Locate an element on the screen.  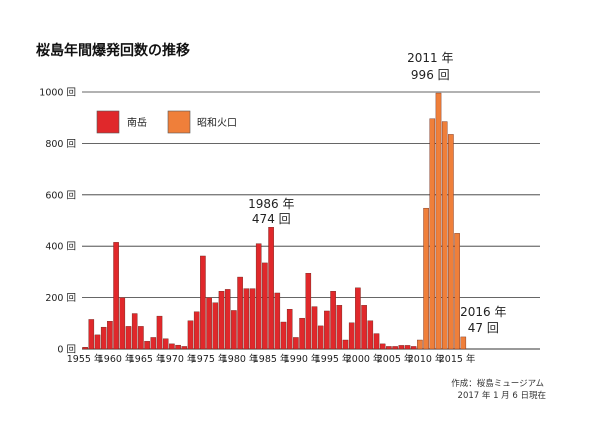
bar-1993 is located at coordinates (320, 337).